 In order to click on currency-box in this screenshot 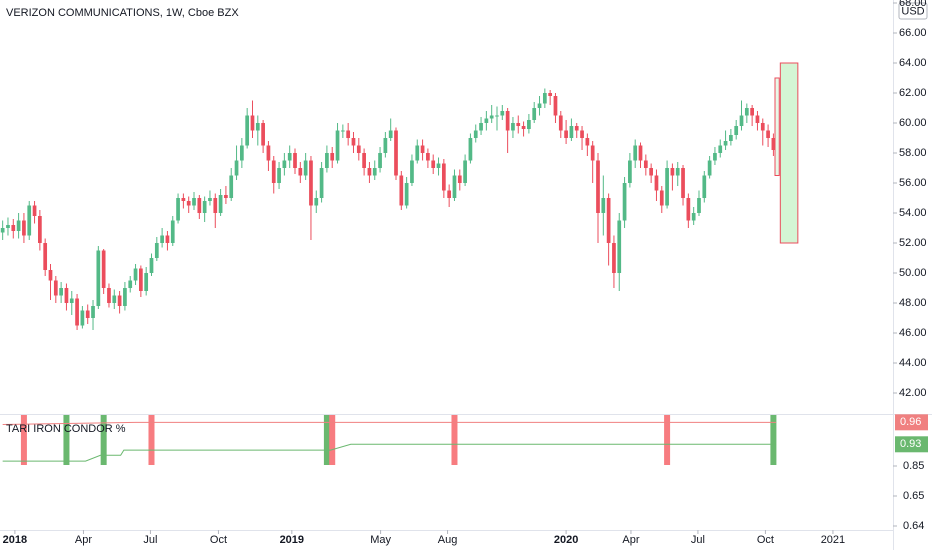, I will do `click(913, 11)`.